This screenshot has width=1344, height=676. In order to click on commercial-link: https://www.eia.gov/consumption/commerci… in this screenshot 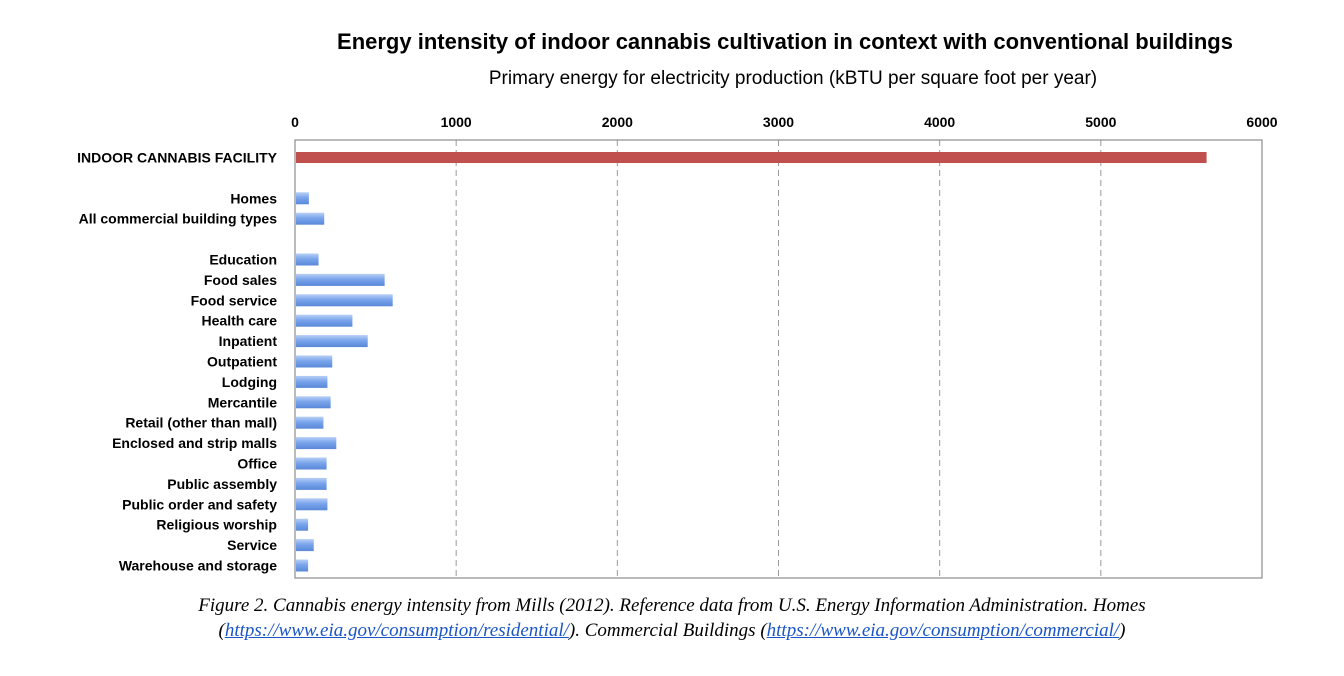, I will do `click(943, 630)`.